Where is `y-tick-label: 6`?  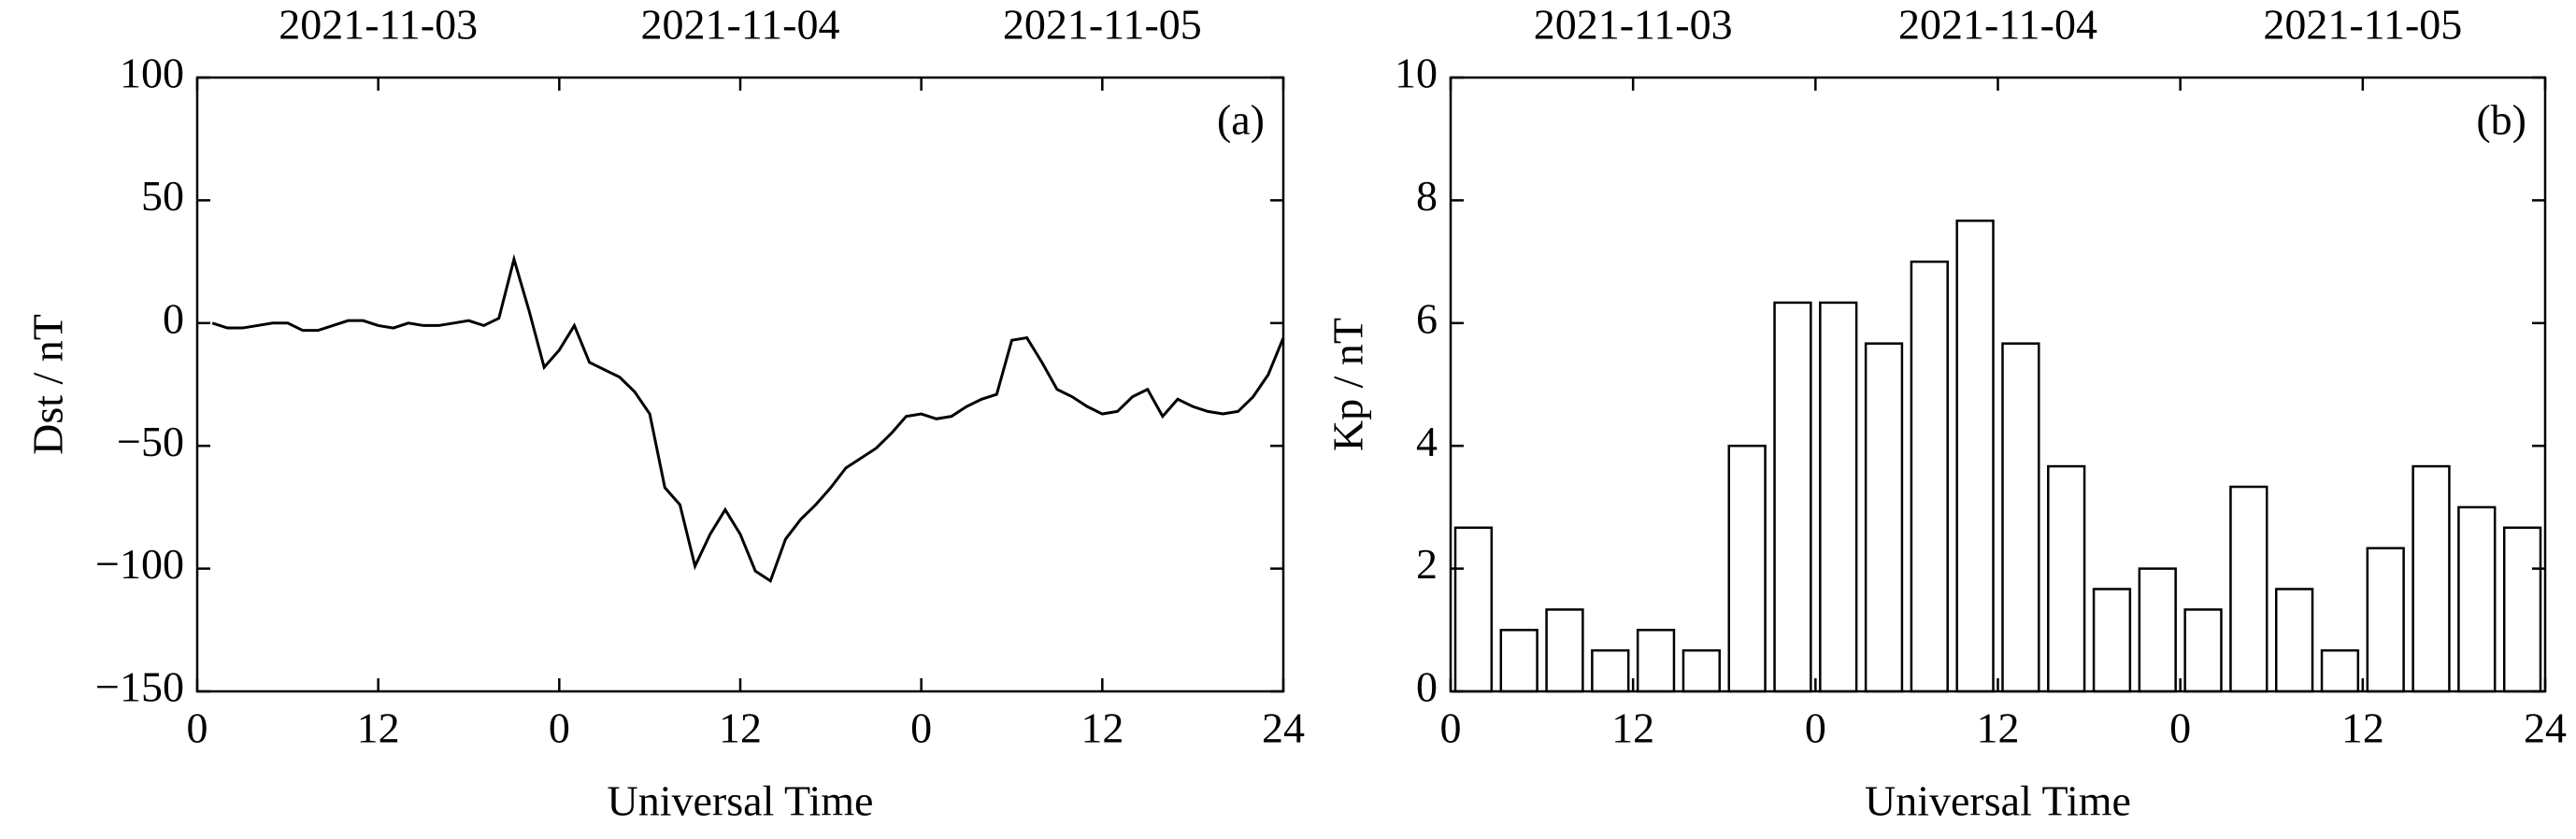 y-tick-label: 6 is located at coordinates (1427, 318).